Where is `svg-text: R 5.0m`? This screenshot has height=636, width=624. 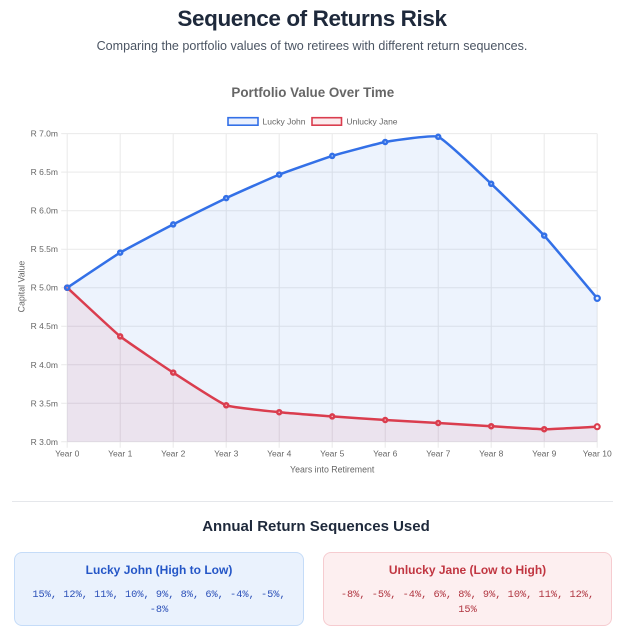 svg-text: R 5.0m is located at coordinates (44, 288).